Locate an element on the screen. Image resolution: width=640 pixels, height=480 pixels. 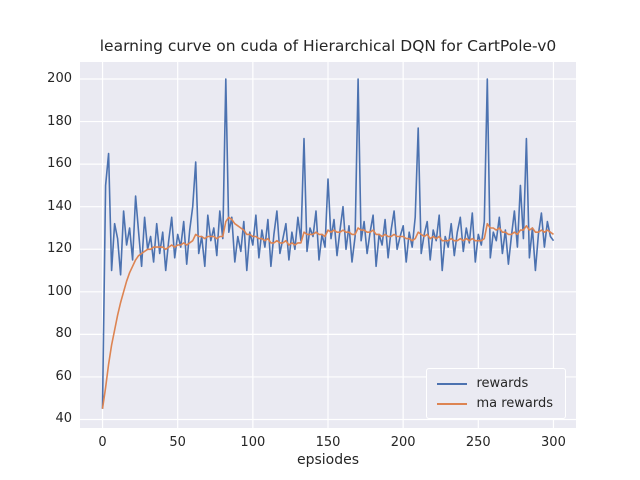
legend-item-rewards: rewards is located at coordinates (495, 383).